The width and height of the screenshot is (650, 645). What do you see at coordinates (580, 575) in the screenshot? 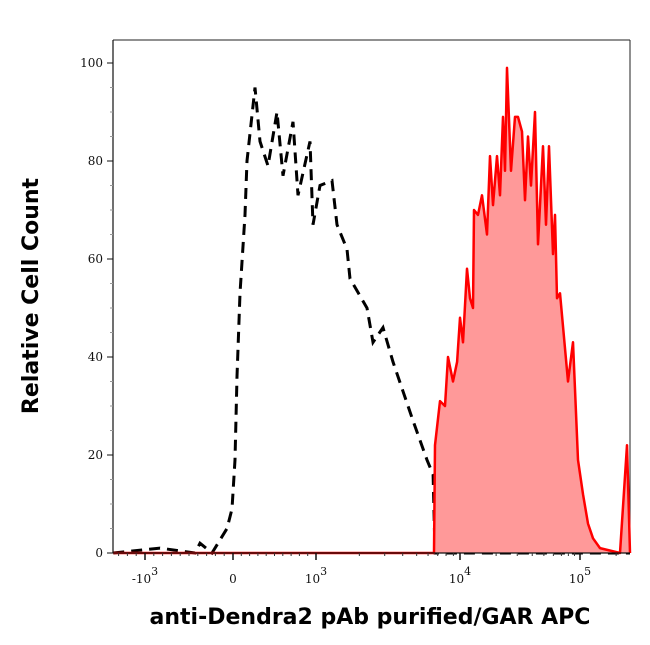
I see `x-tick-label: 10⁵` at bounding box center [580, 575].